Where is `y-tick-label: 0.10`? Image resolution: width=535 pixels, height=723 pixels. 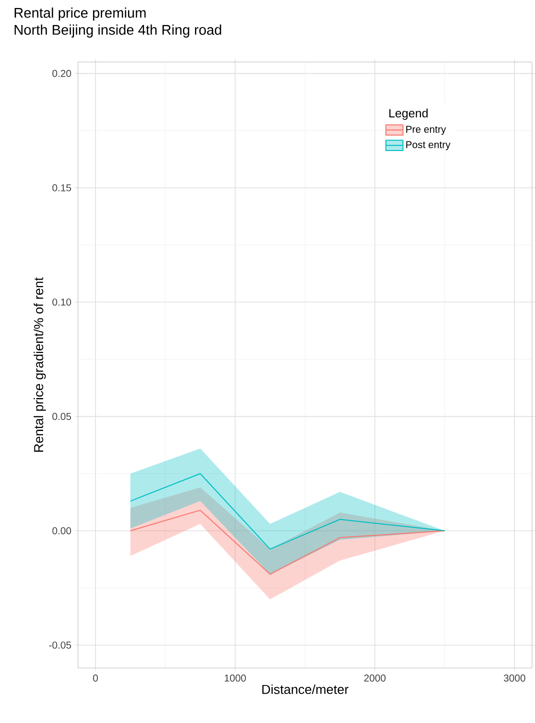
y-tick-label: 0.10 is located at coordinates (62, 302).